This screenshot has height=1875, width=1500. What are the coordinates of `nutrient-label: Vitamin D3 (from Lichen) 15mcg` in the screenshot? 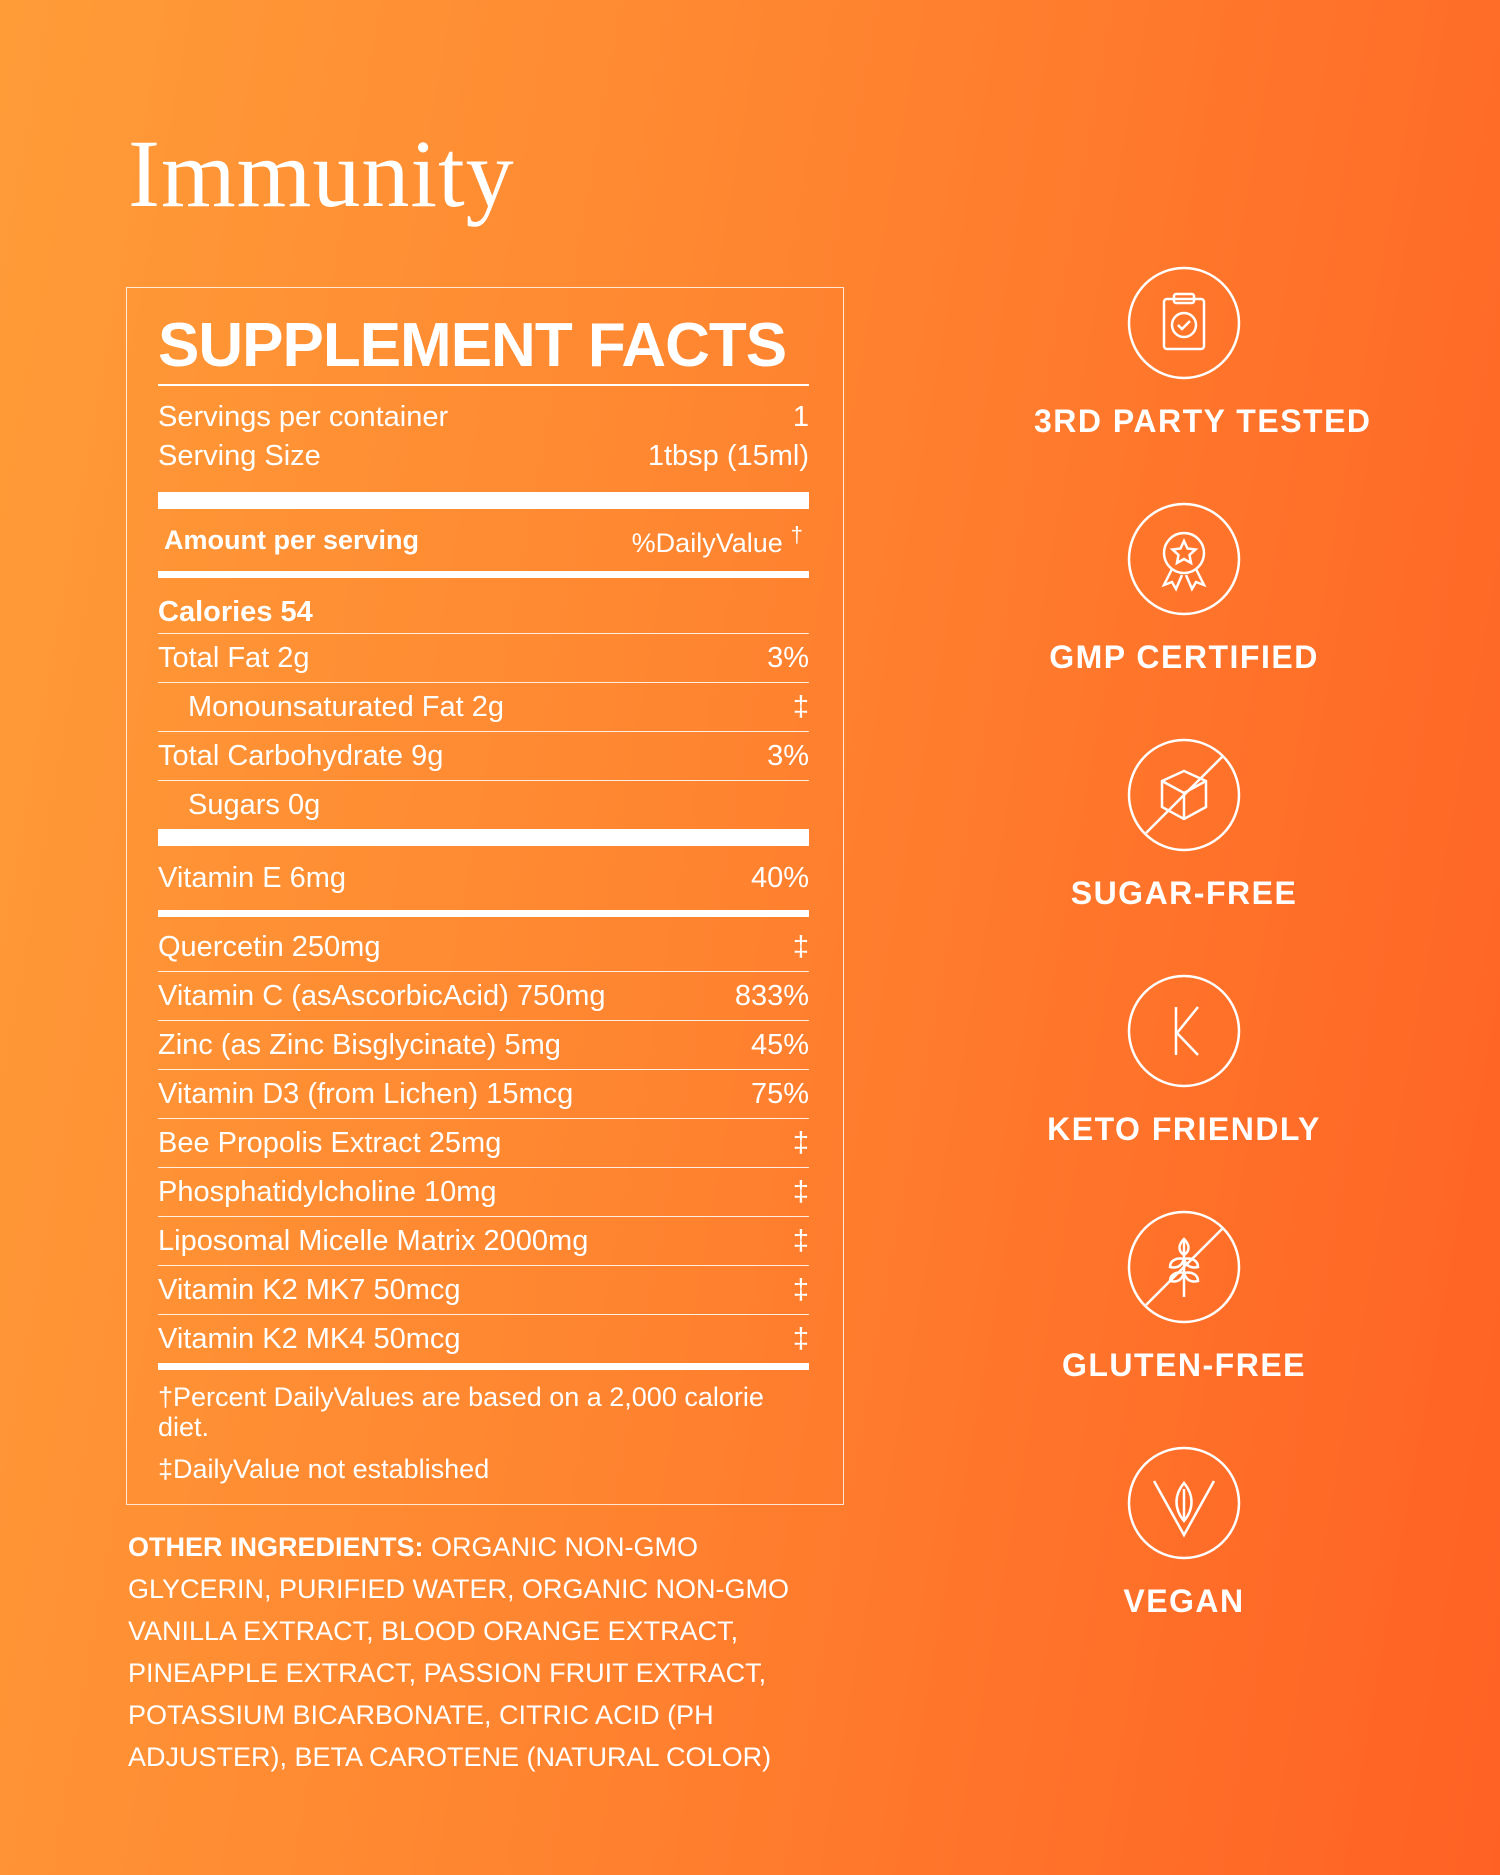 It's located at (366, 1093).